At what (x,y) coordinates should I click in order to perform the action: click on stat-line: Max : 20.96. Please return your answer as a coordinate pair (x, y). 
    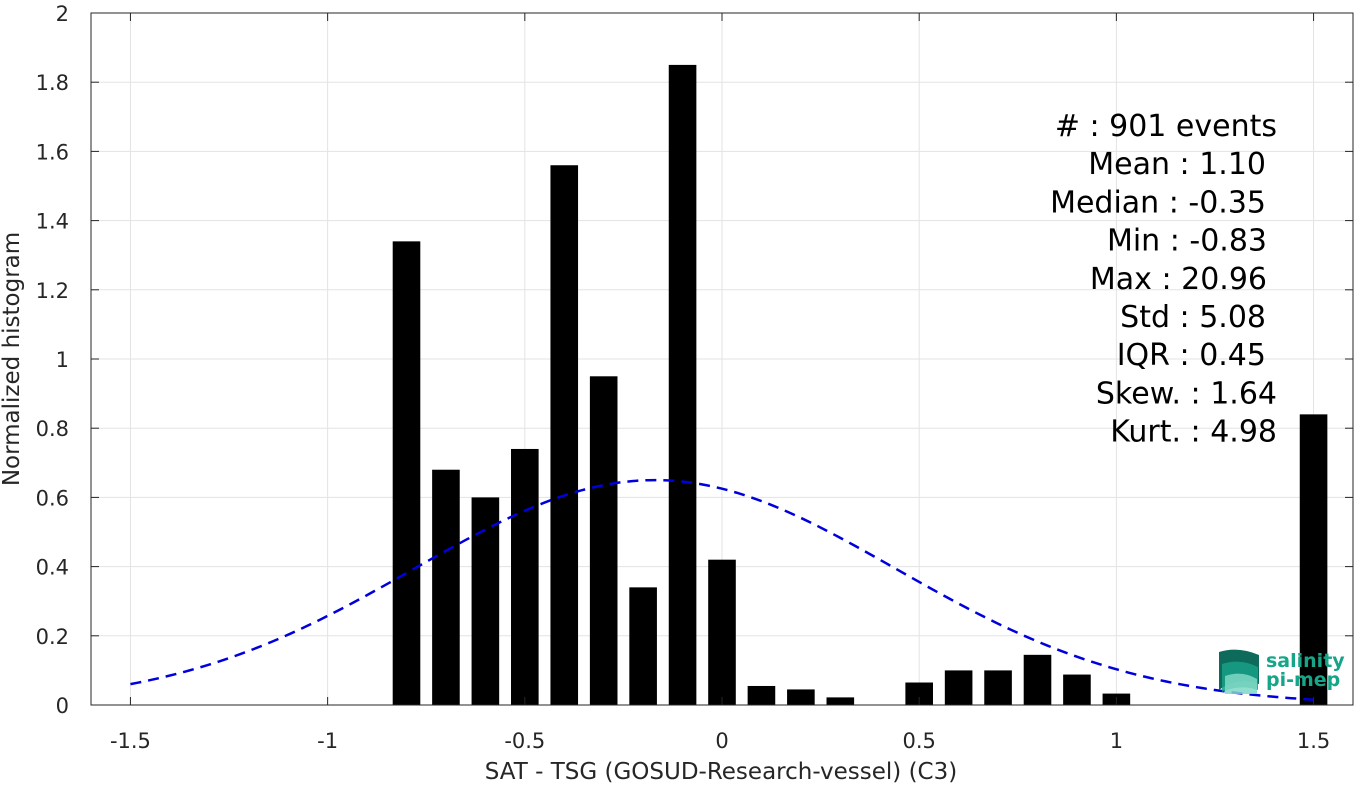
    Looking at the image, I should click on (1178, 279).